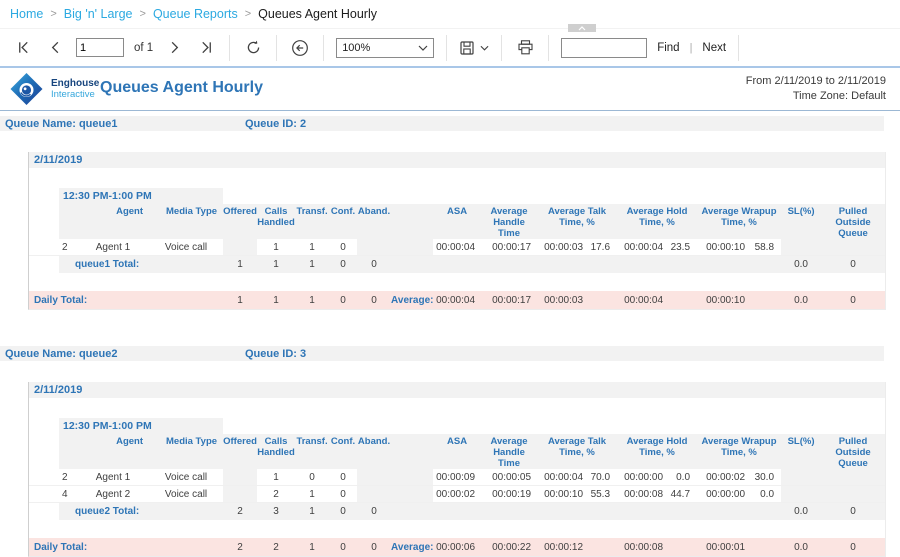 This screenshot has height=557, width=900. What do you see at coordinates (509, 300) in the screenshot?
I see `cell-avg-handle-time: 00:00:17` at bounding box center [509, 300].